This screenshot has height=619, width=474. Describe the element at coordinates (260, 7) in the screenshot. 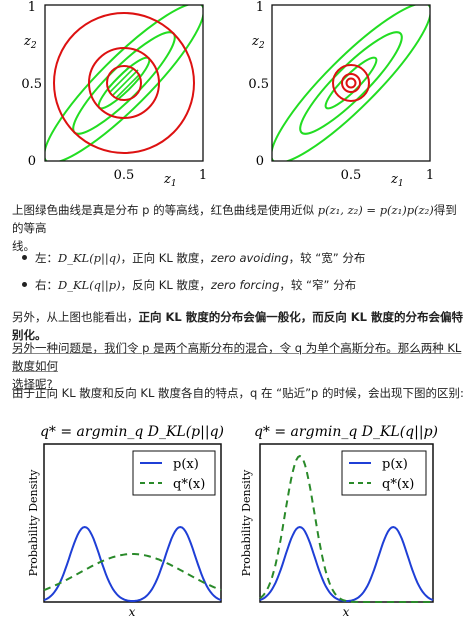

I see `right-ytick-1: 1` at that location.